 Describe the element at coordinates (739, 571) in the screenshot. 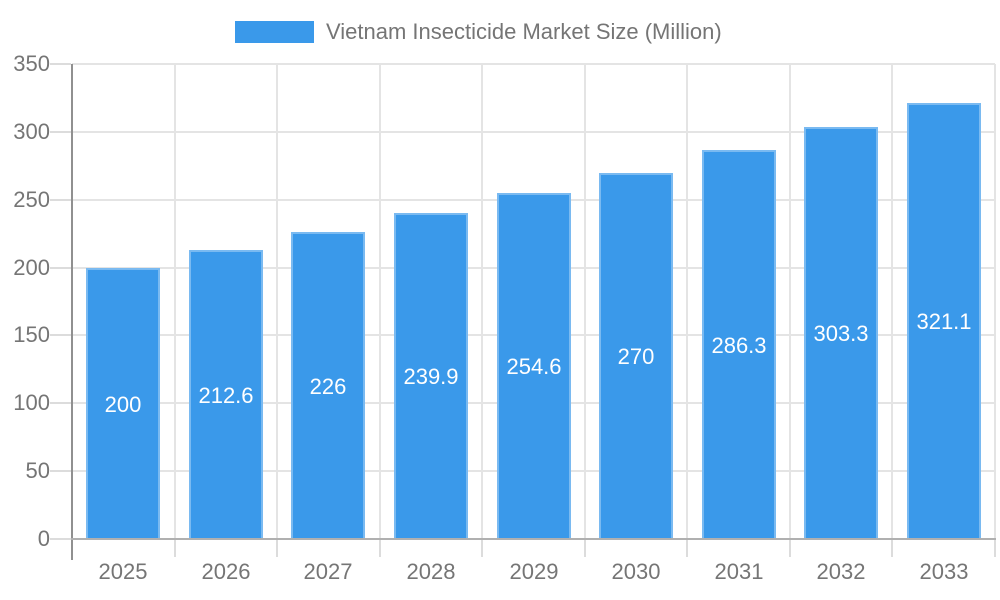

I see `x-tick-label: 2031` at that location.